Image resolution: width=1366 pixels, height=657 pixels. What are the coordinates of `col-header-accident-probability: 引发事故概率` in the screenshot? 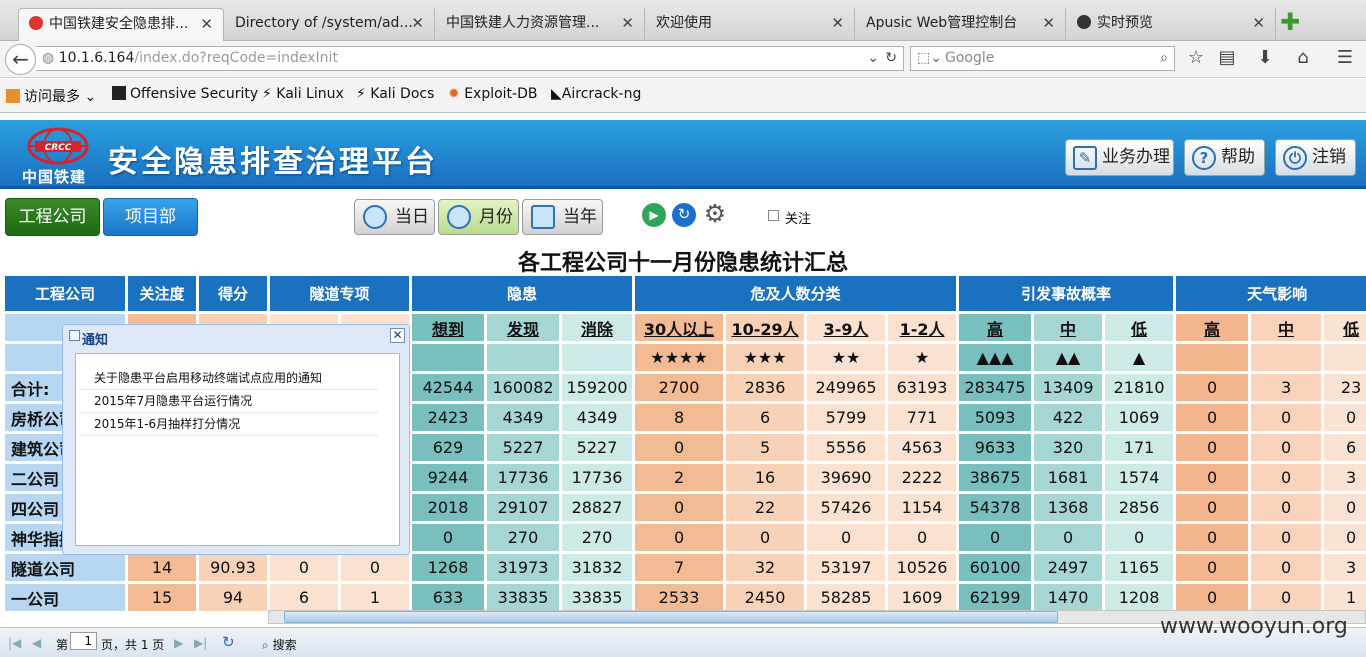 It's located at (1066, 293).